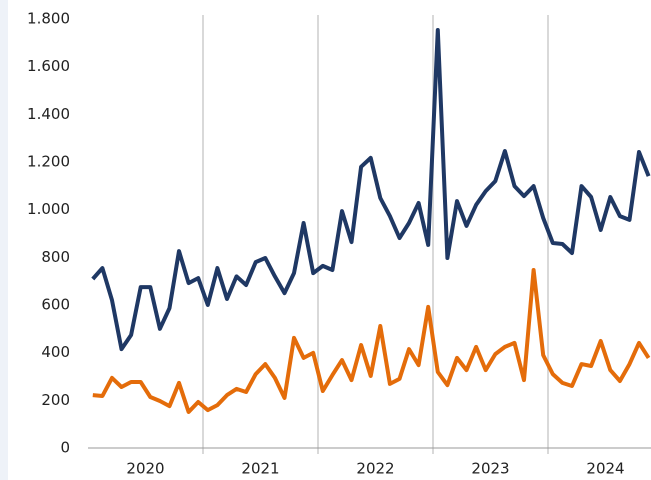  What do you see at coordinates (55, 400) in the screenshot?
I see `y-tick-label: 200` at bounding box center [55, 400].